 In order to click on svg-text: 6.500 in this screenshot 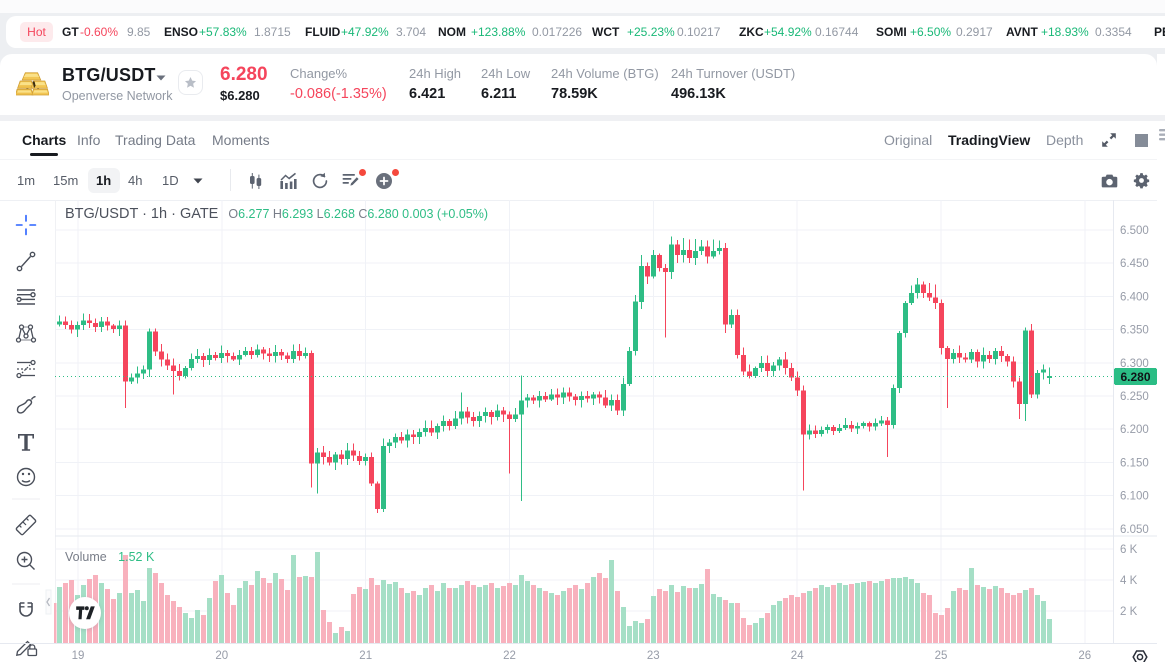, I will do `click(1134, 231)`.